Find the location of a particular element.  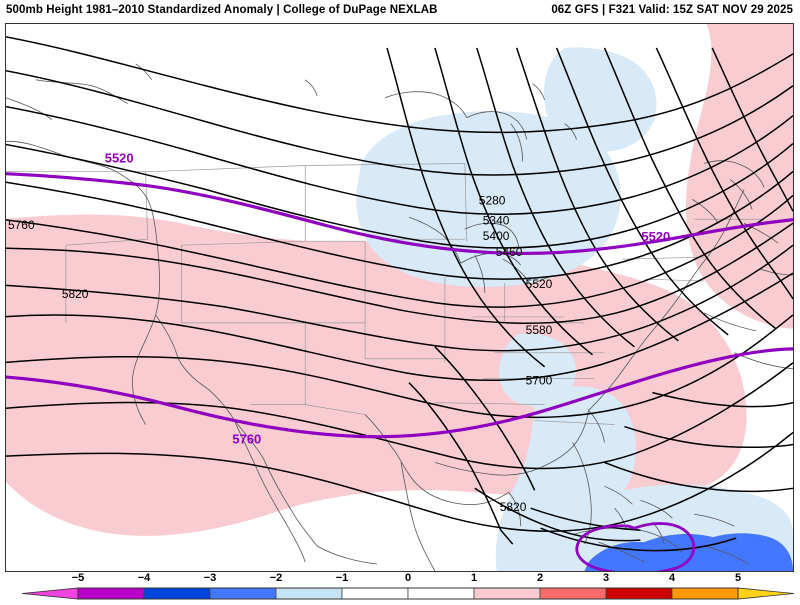

colorbar-svg is located at coordinates (408, 593).